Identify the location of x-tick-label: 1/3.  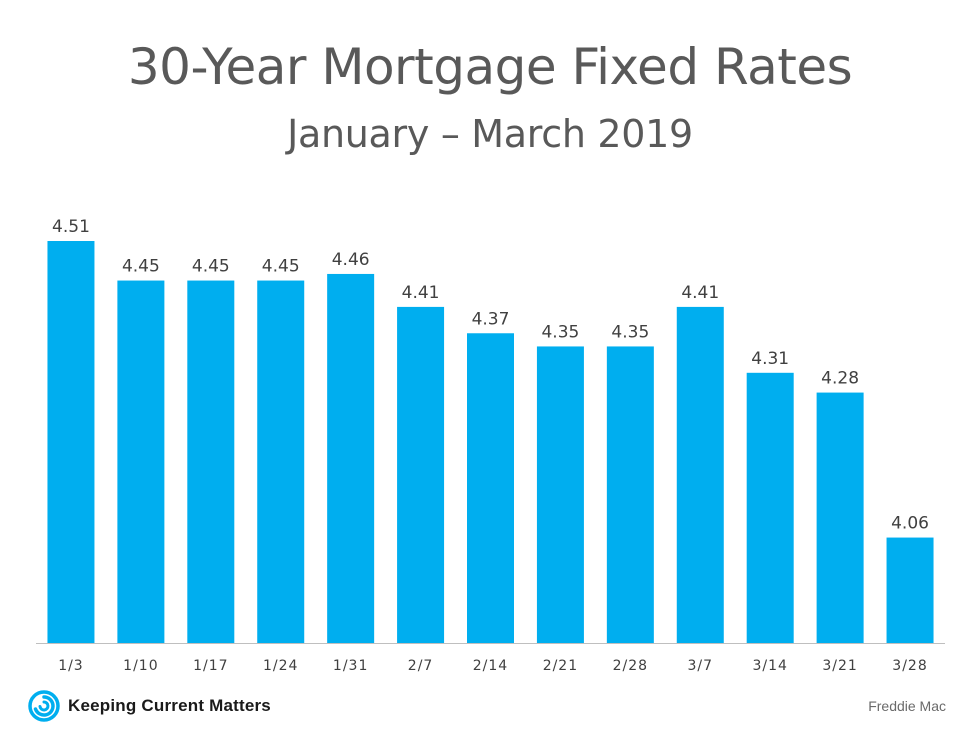
(71, 666).